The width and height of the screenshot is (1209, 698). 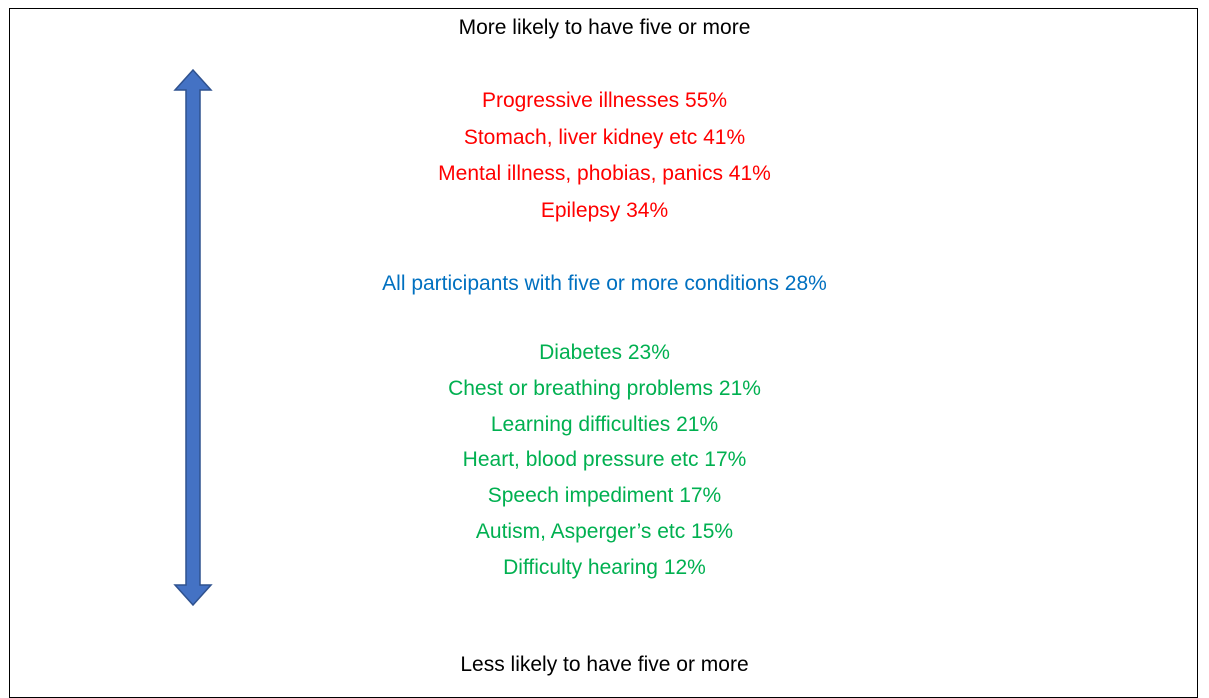 What do you see at coordinates (604, 567) in the screenshot?
I see `lower-item: Difficulty hearing 12%` at bounding box center [604, 567].